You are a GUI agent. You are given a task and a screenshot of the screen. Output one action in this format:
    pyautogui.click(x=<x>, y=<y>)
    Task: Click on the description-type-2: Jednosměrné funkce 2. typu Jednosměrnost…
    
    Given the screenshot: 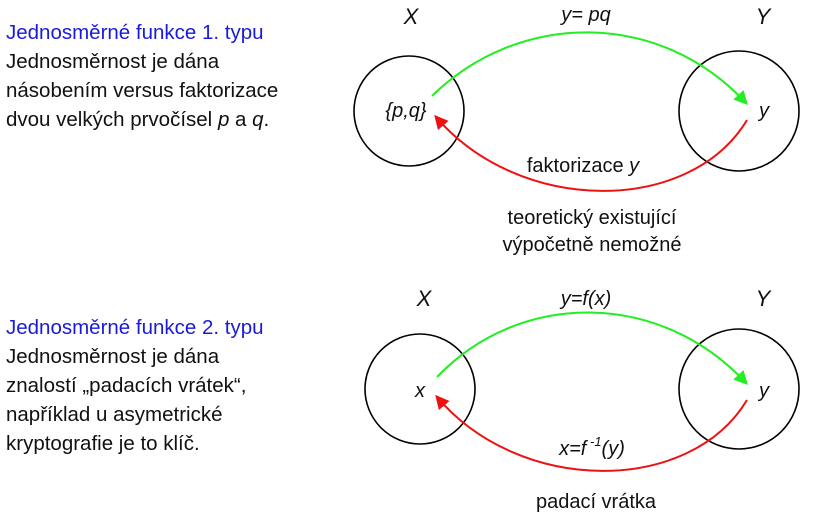 What is the action you would take?
    pyautogui.click(x=135, y=385)
    